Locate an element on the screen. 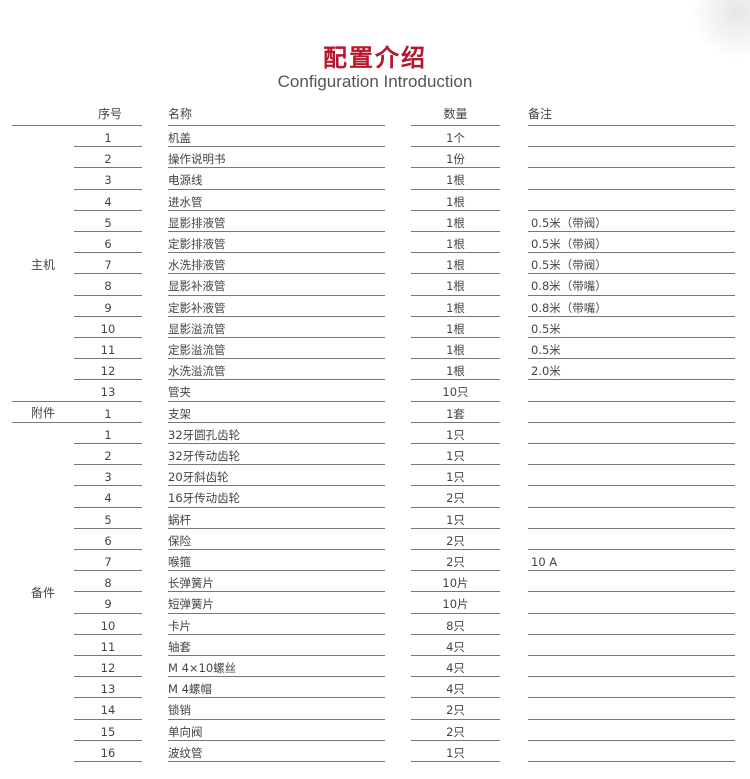 Image resolution: width=750 pixels, height=779 pixels. row-name: 单向阀 is located at coordinates (276, 730).